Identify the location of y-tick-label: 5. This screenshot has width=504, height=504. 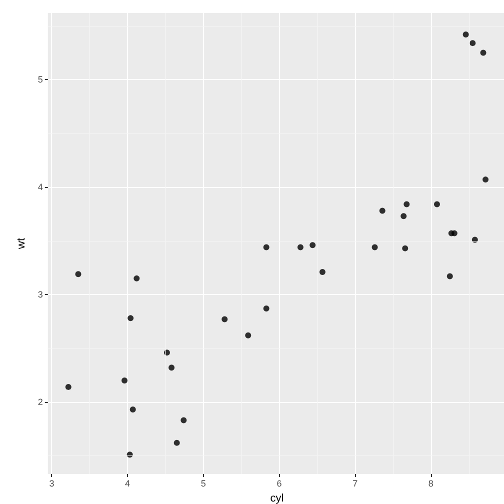
(40, 79).